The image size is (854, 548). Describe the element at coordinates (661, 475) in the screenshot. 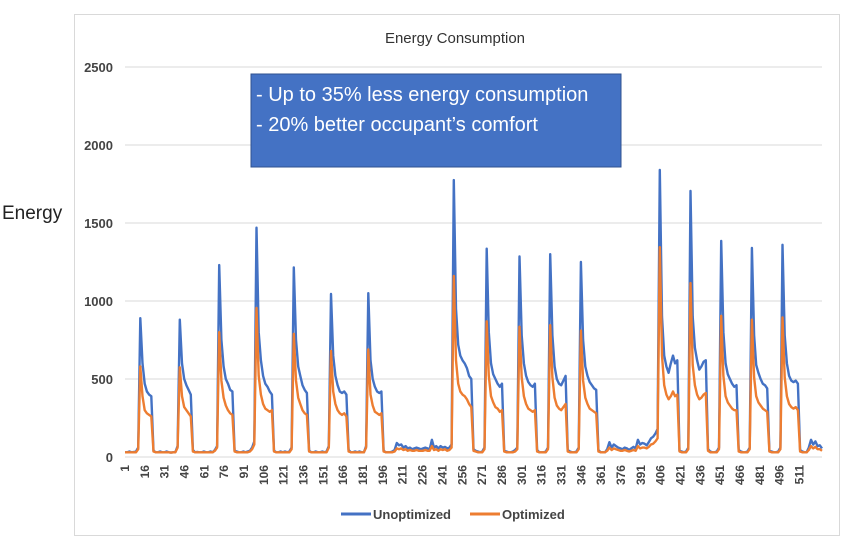

I see `x-tick-label: 406` at that location.